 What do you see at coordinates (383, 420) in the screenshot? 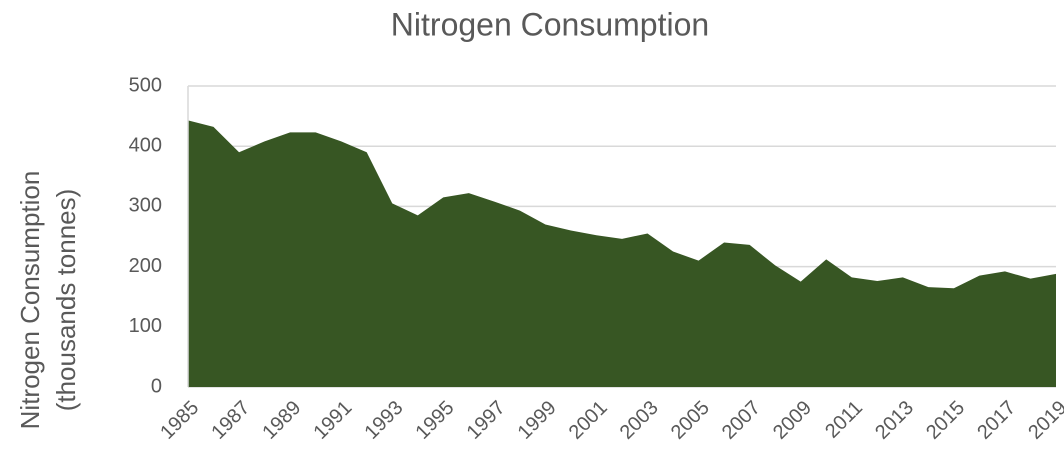
I see `x-tick-label: 1993` at bounding box center [383, 420].